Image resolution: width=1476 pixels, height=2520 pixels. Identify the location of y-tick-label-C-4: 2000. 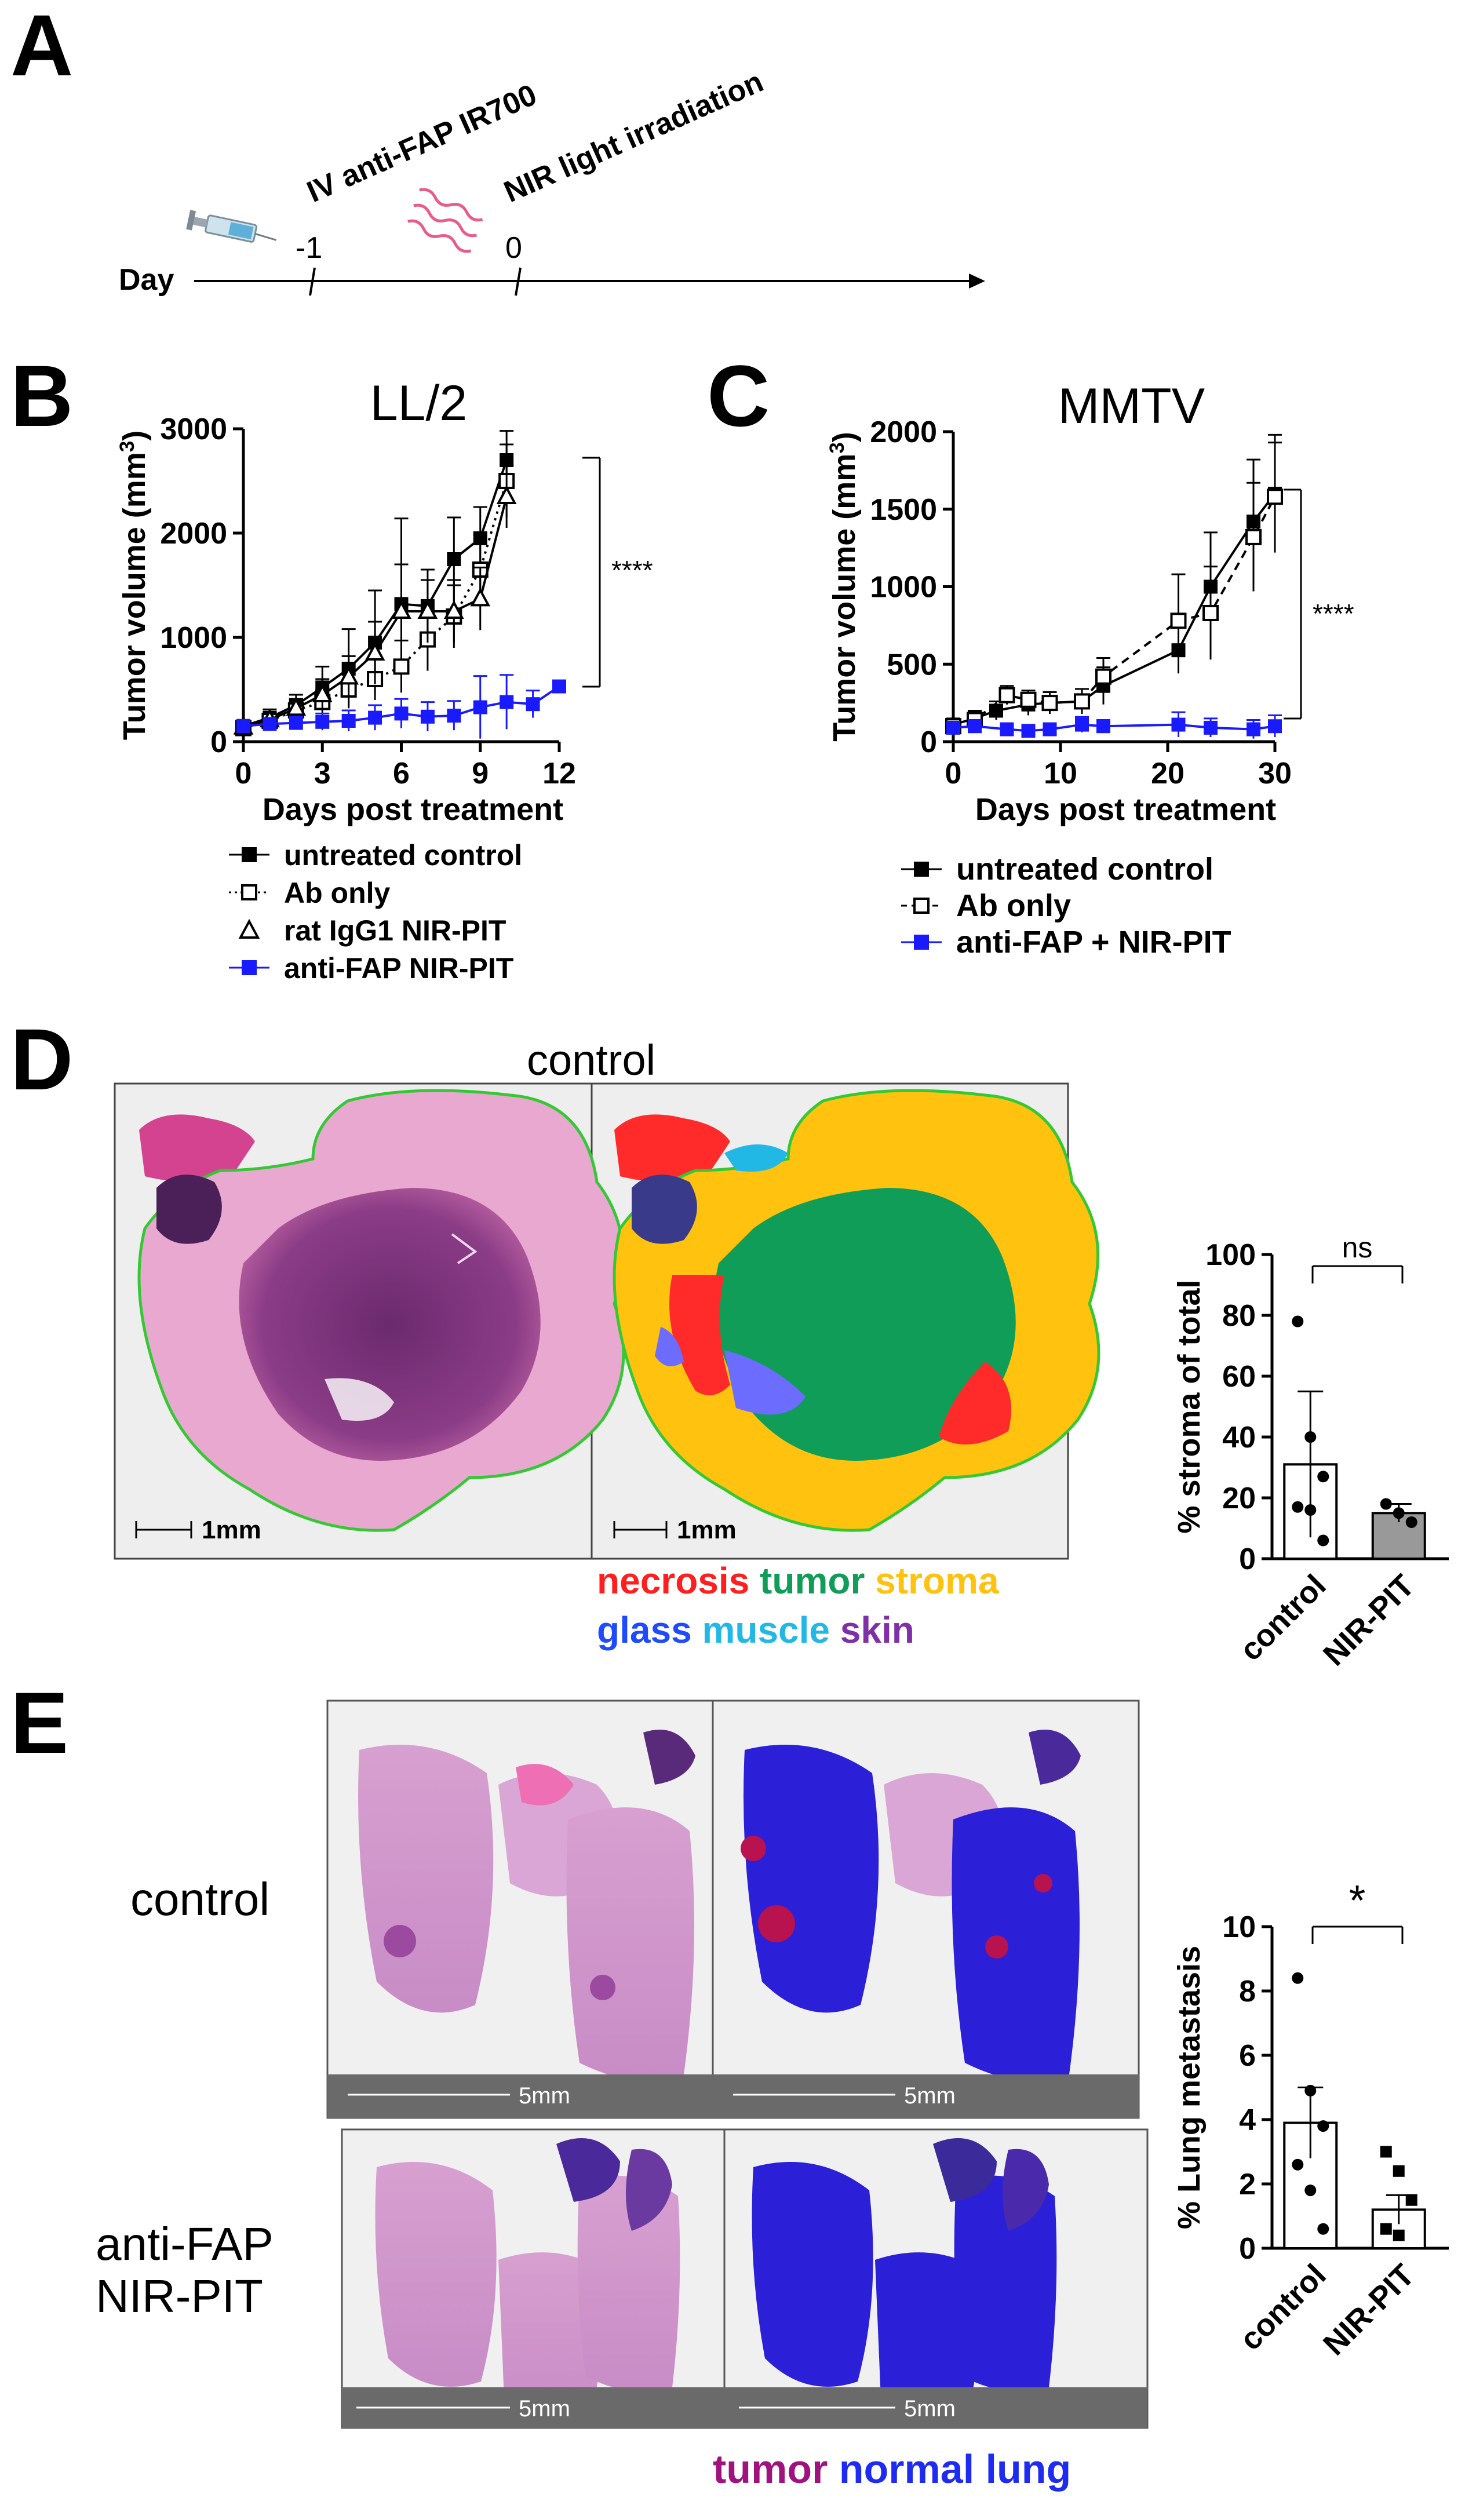
(903, 432).